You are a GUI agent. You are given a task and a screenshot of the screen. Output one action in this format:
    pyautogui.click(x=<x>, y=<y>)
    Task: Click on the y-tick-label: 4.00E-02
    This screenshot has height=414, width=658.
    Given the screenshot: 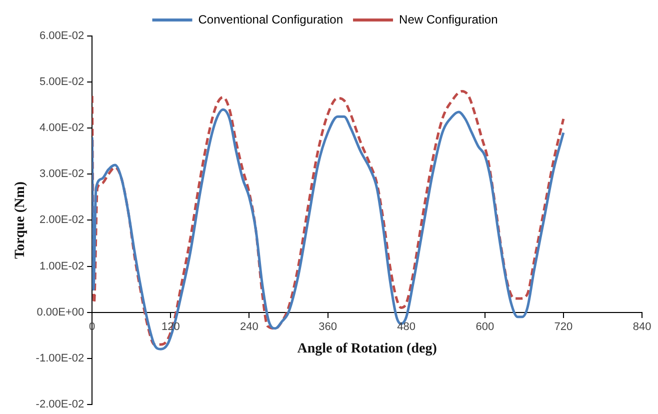 What is the action you would take?
    pyautogui.click(x=61, y=128)
    